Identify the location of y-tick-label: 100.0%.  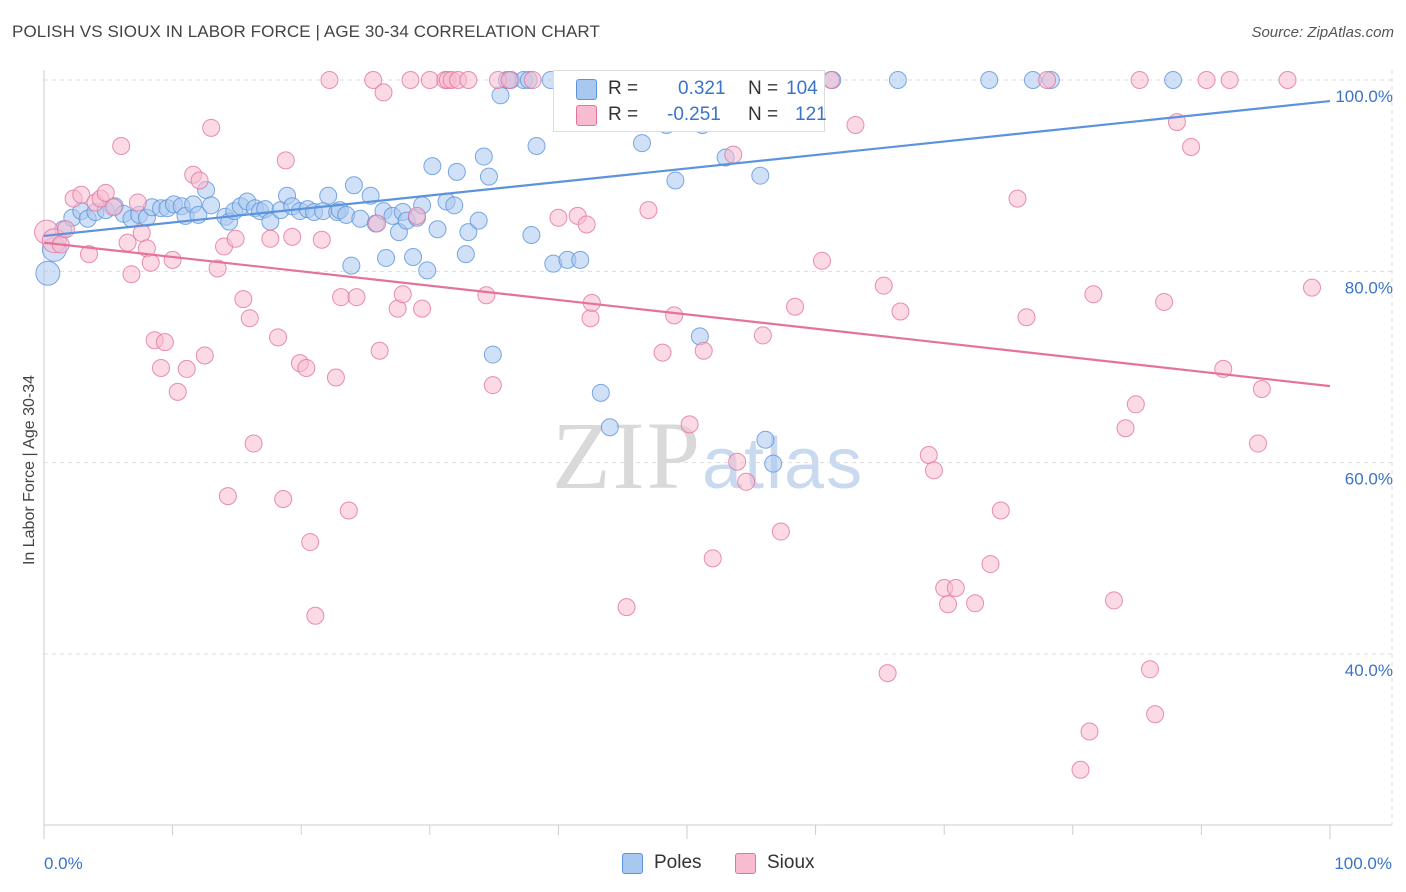
(1364, 96).